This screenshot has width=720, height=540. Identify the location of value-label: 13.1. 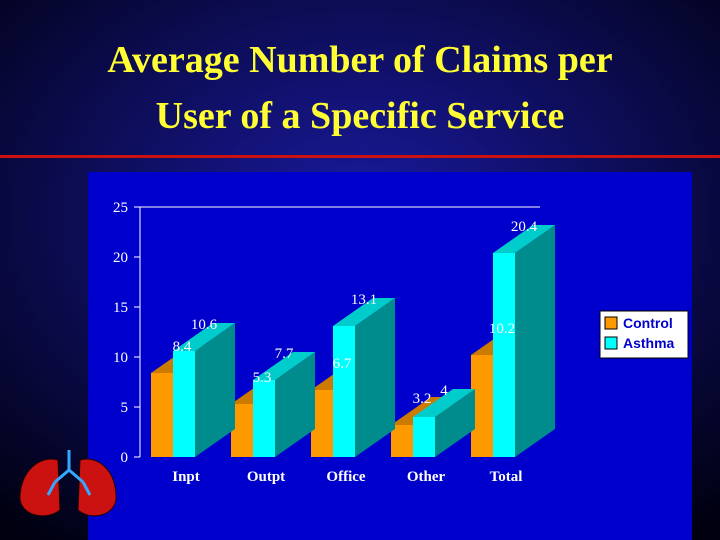
(364, 300).